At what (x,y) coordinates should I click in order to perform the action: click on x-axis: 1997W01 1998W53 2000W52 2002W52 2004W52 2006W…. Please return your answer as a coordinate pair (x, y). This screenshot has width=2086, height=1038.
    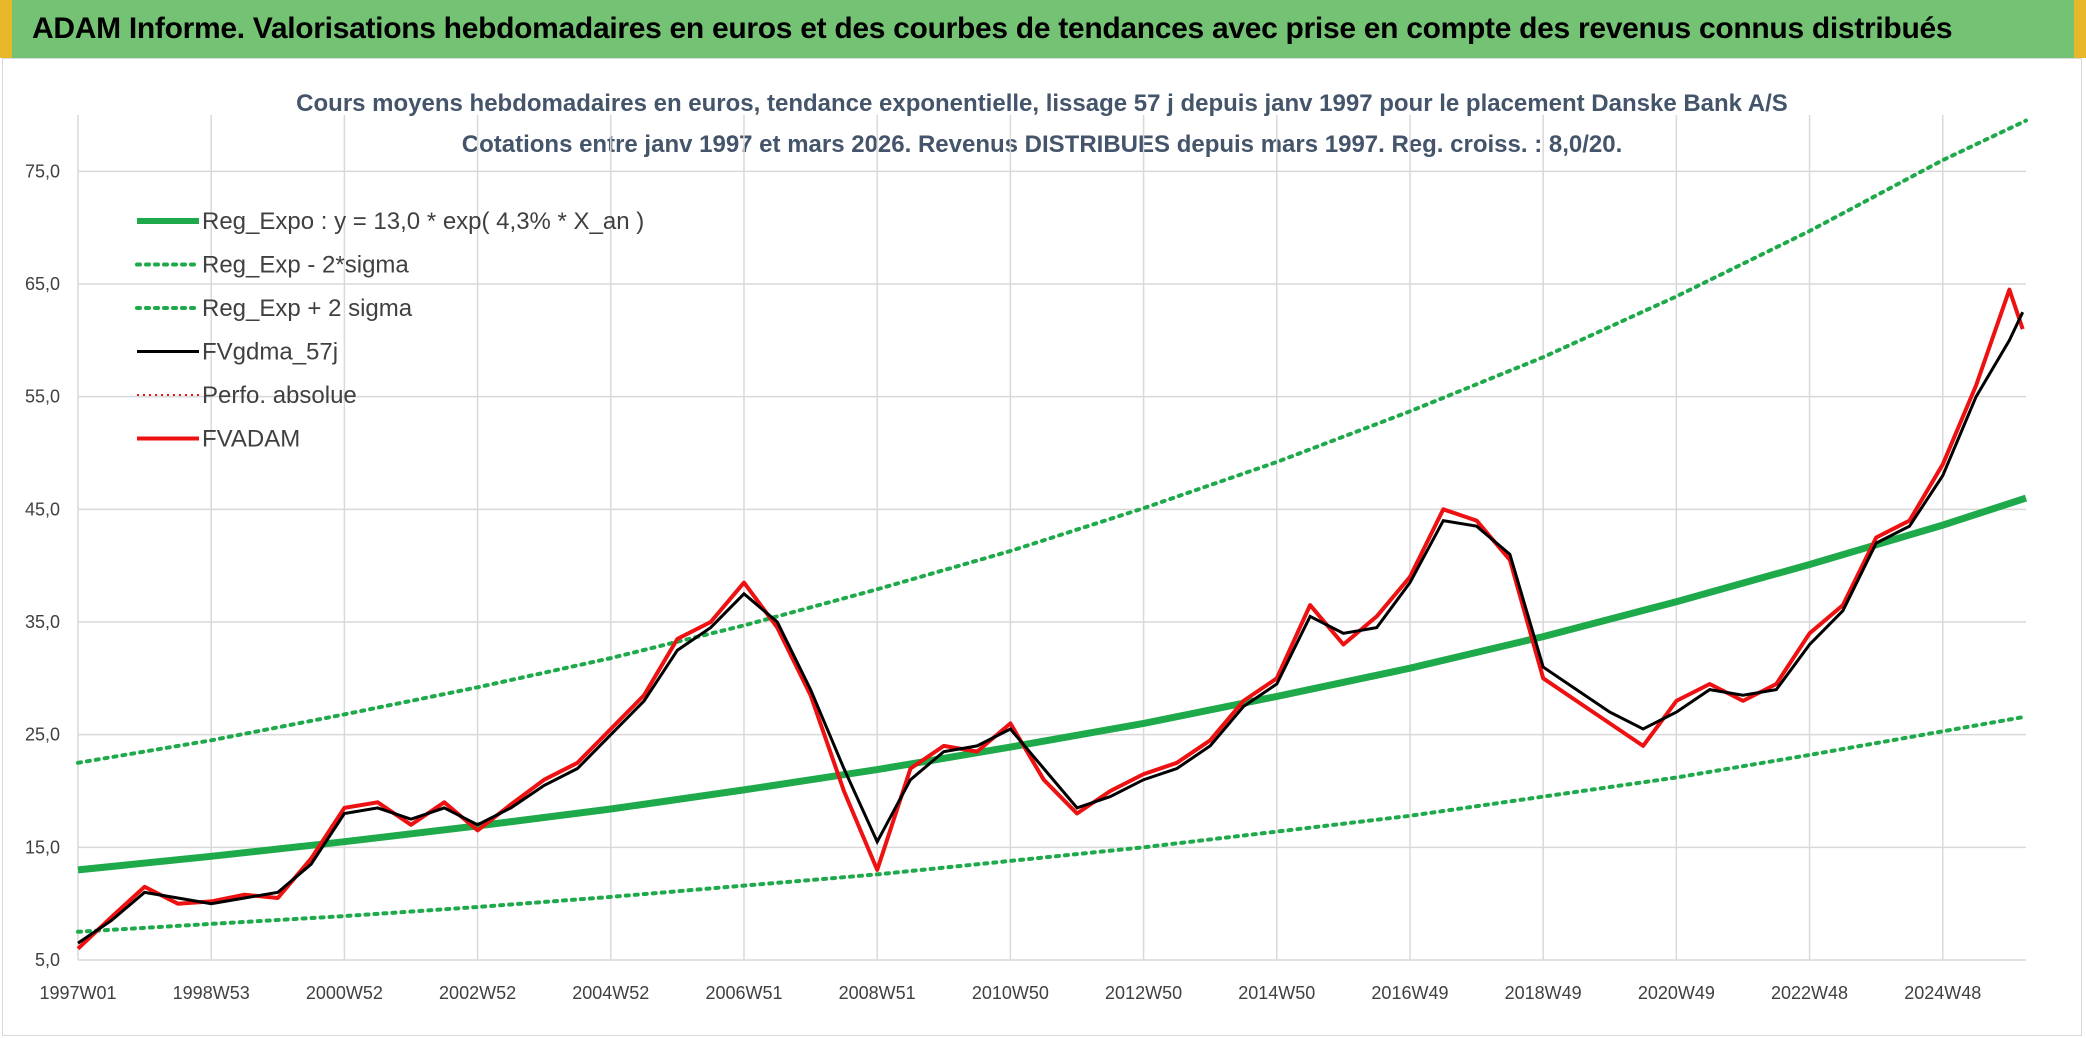
    Looking at the image, I should click on (1010, 993).